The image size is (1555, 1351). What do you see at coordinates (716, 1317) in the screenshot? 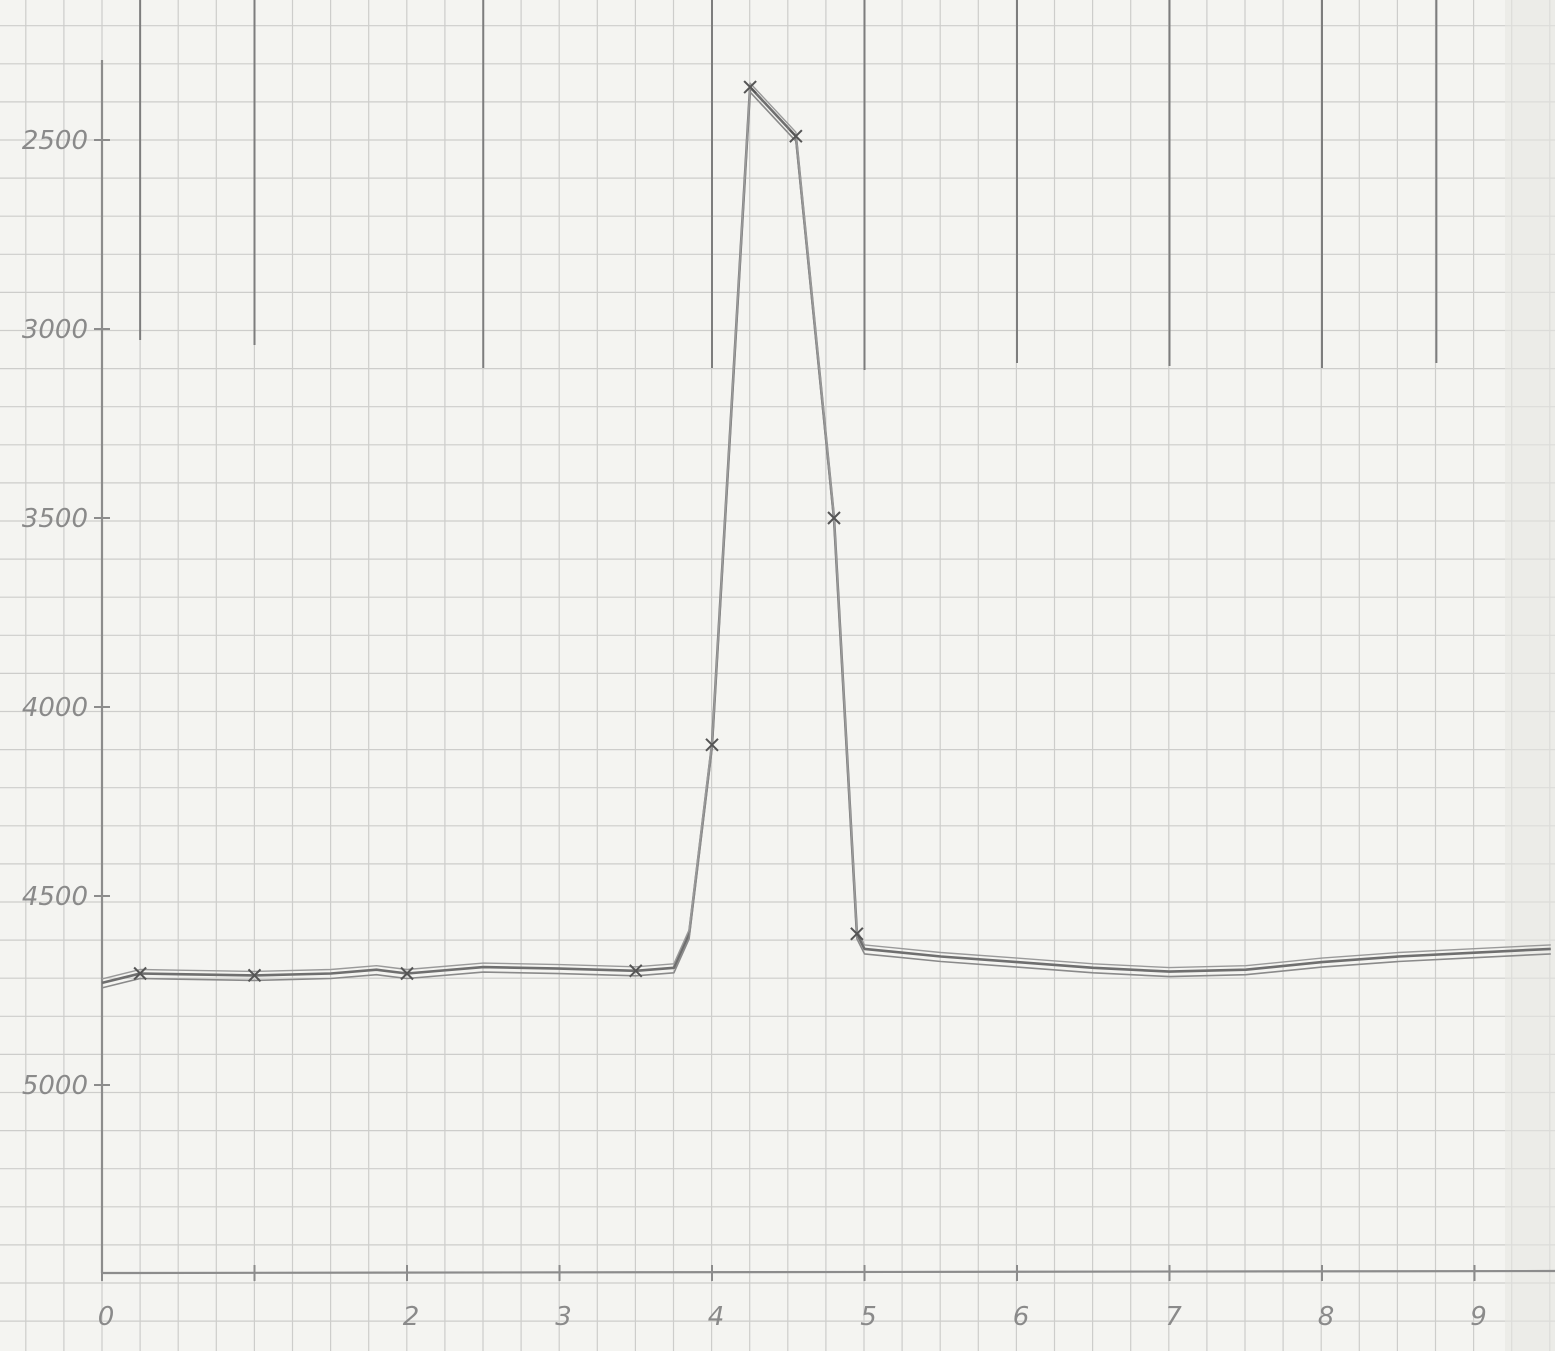
I see `x-tick-label: 4` at bounding box center [716, 1317].